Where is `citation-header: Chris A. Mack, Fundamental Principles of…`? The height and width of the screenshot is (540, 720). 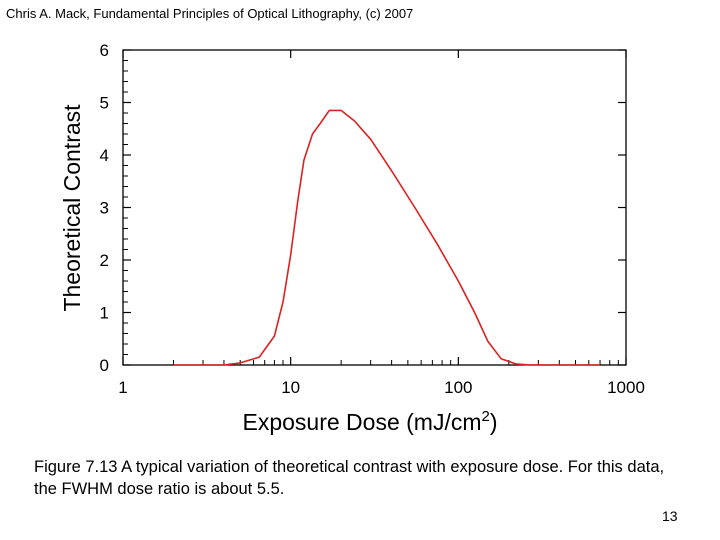
citation-header: Chris A. Mack, Fundamental Principles of… is located at coordinates (210, 13).